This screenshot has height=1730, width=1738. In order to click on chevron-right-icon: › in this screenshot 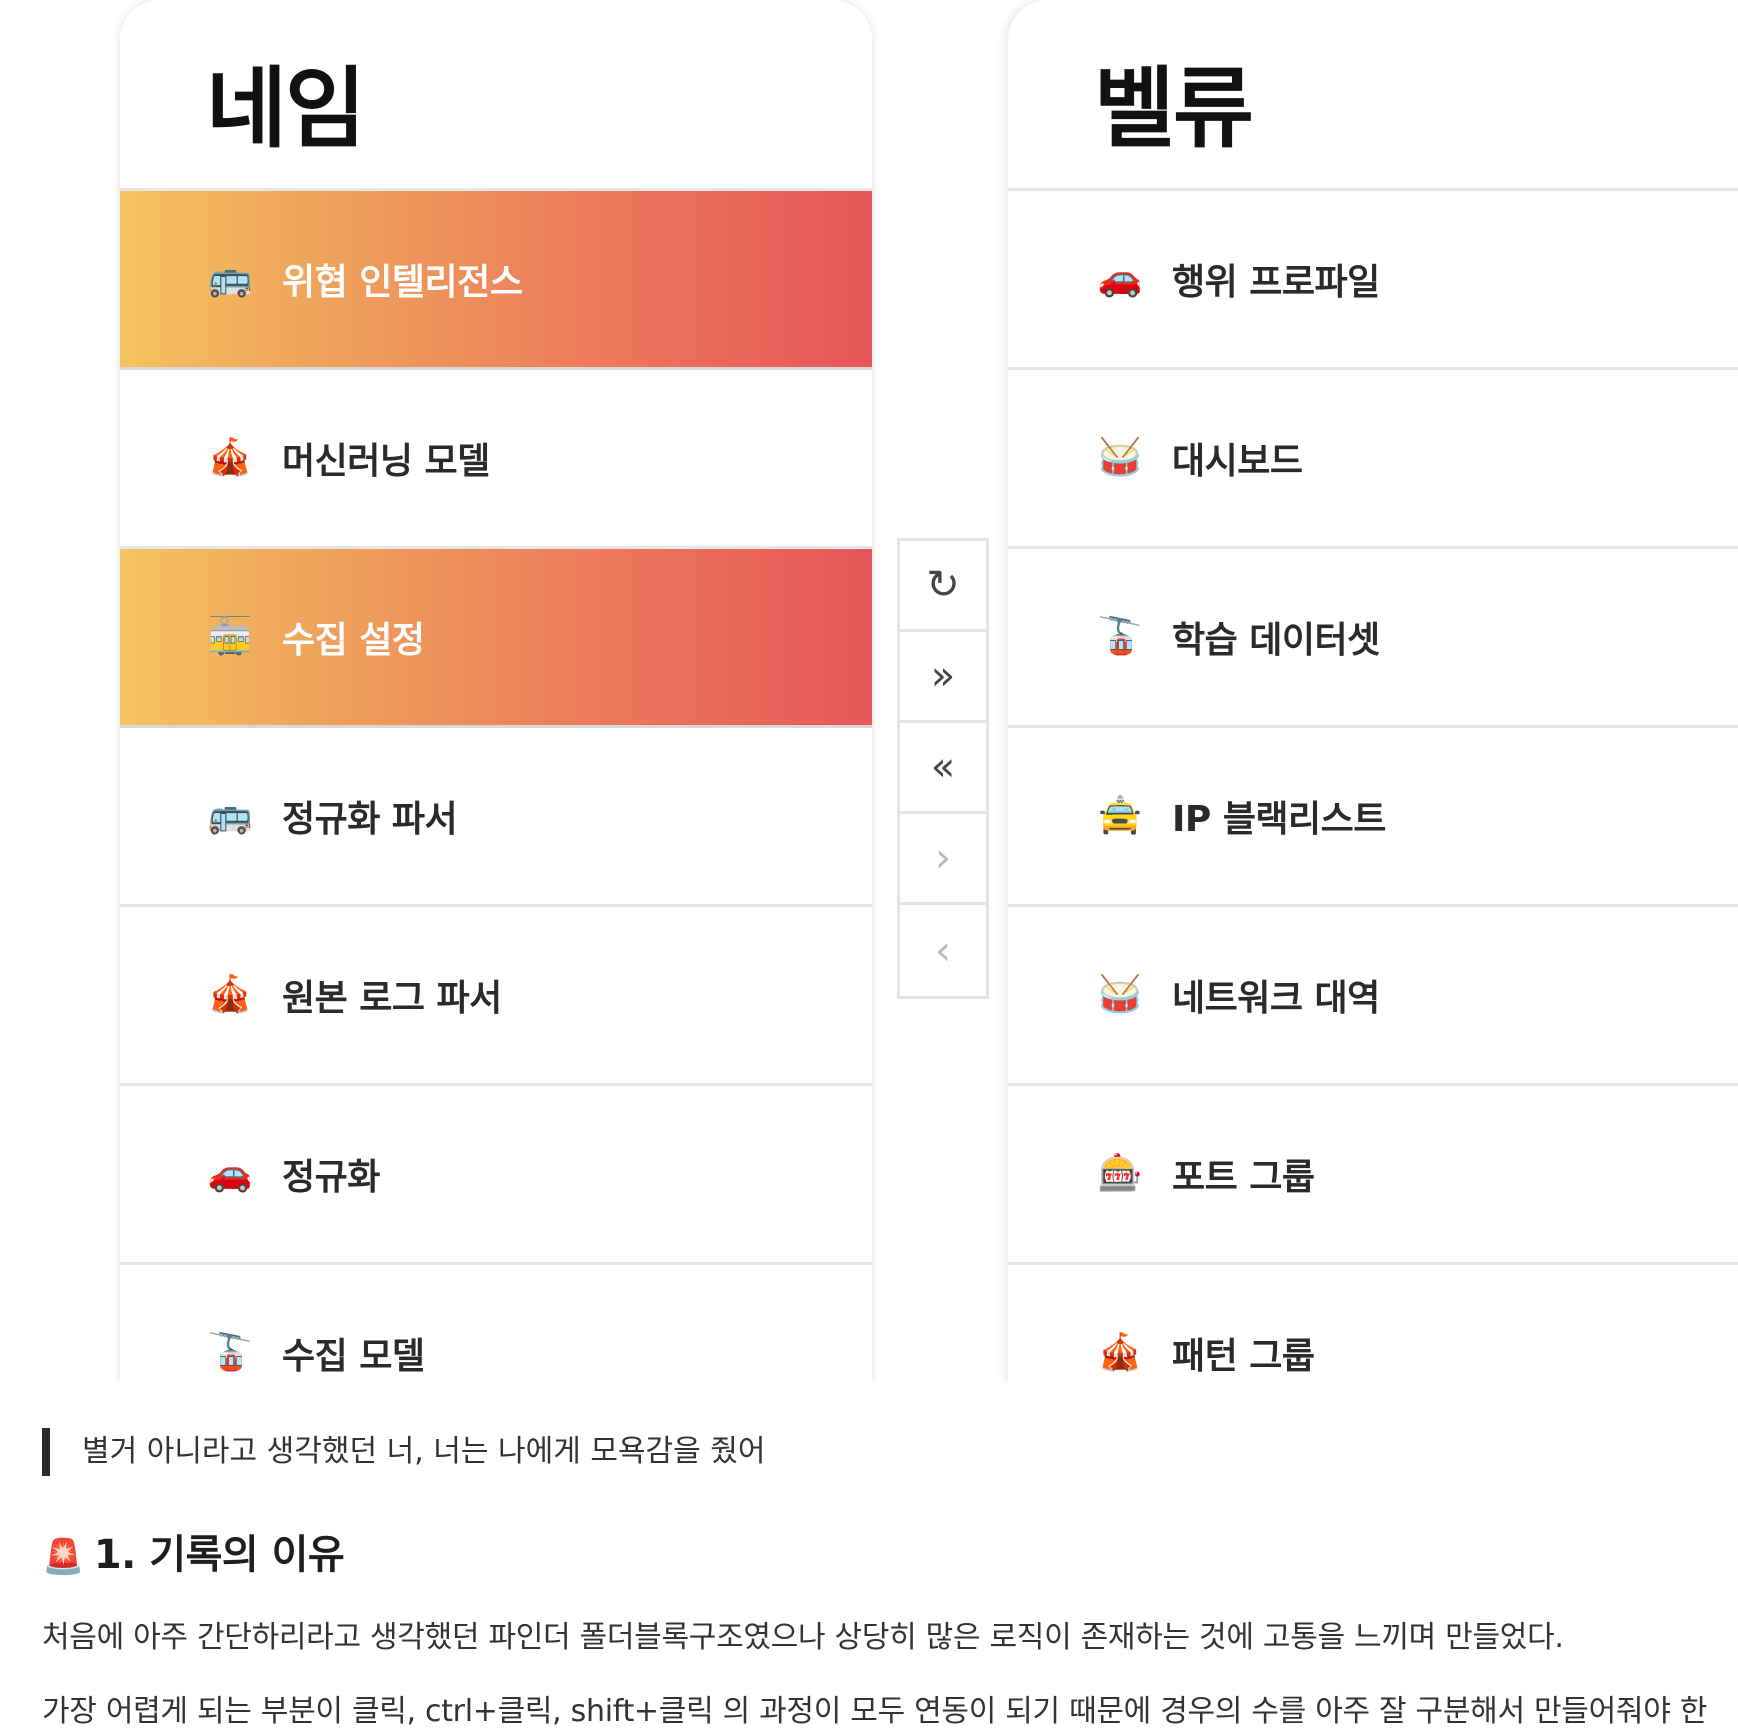, I will do `click(943, 858)`.